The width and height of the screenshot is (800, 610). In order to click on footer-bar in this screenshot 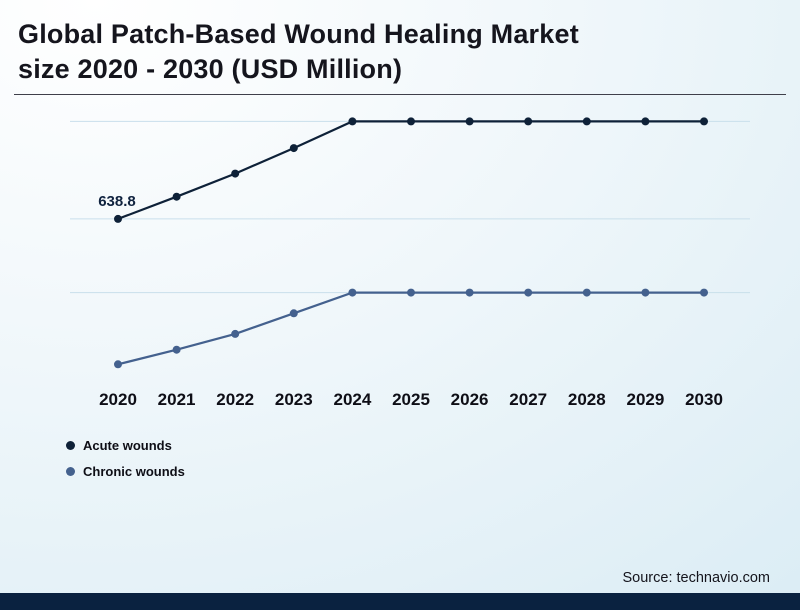, I will do `click(400, 601)`.